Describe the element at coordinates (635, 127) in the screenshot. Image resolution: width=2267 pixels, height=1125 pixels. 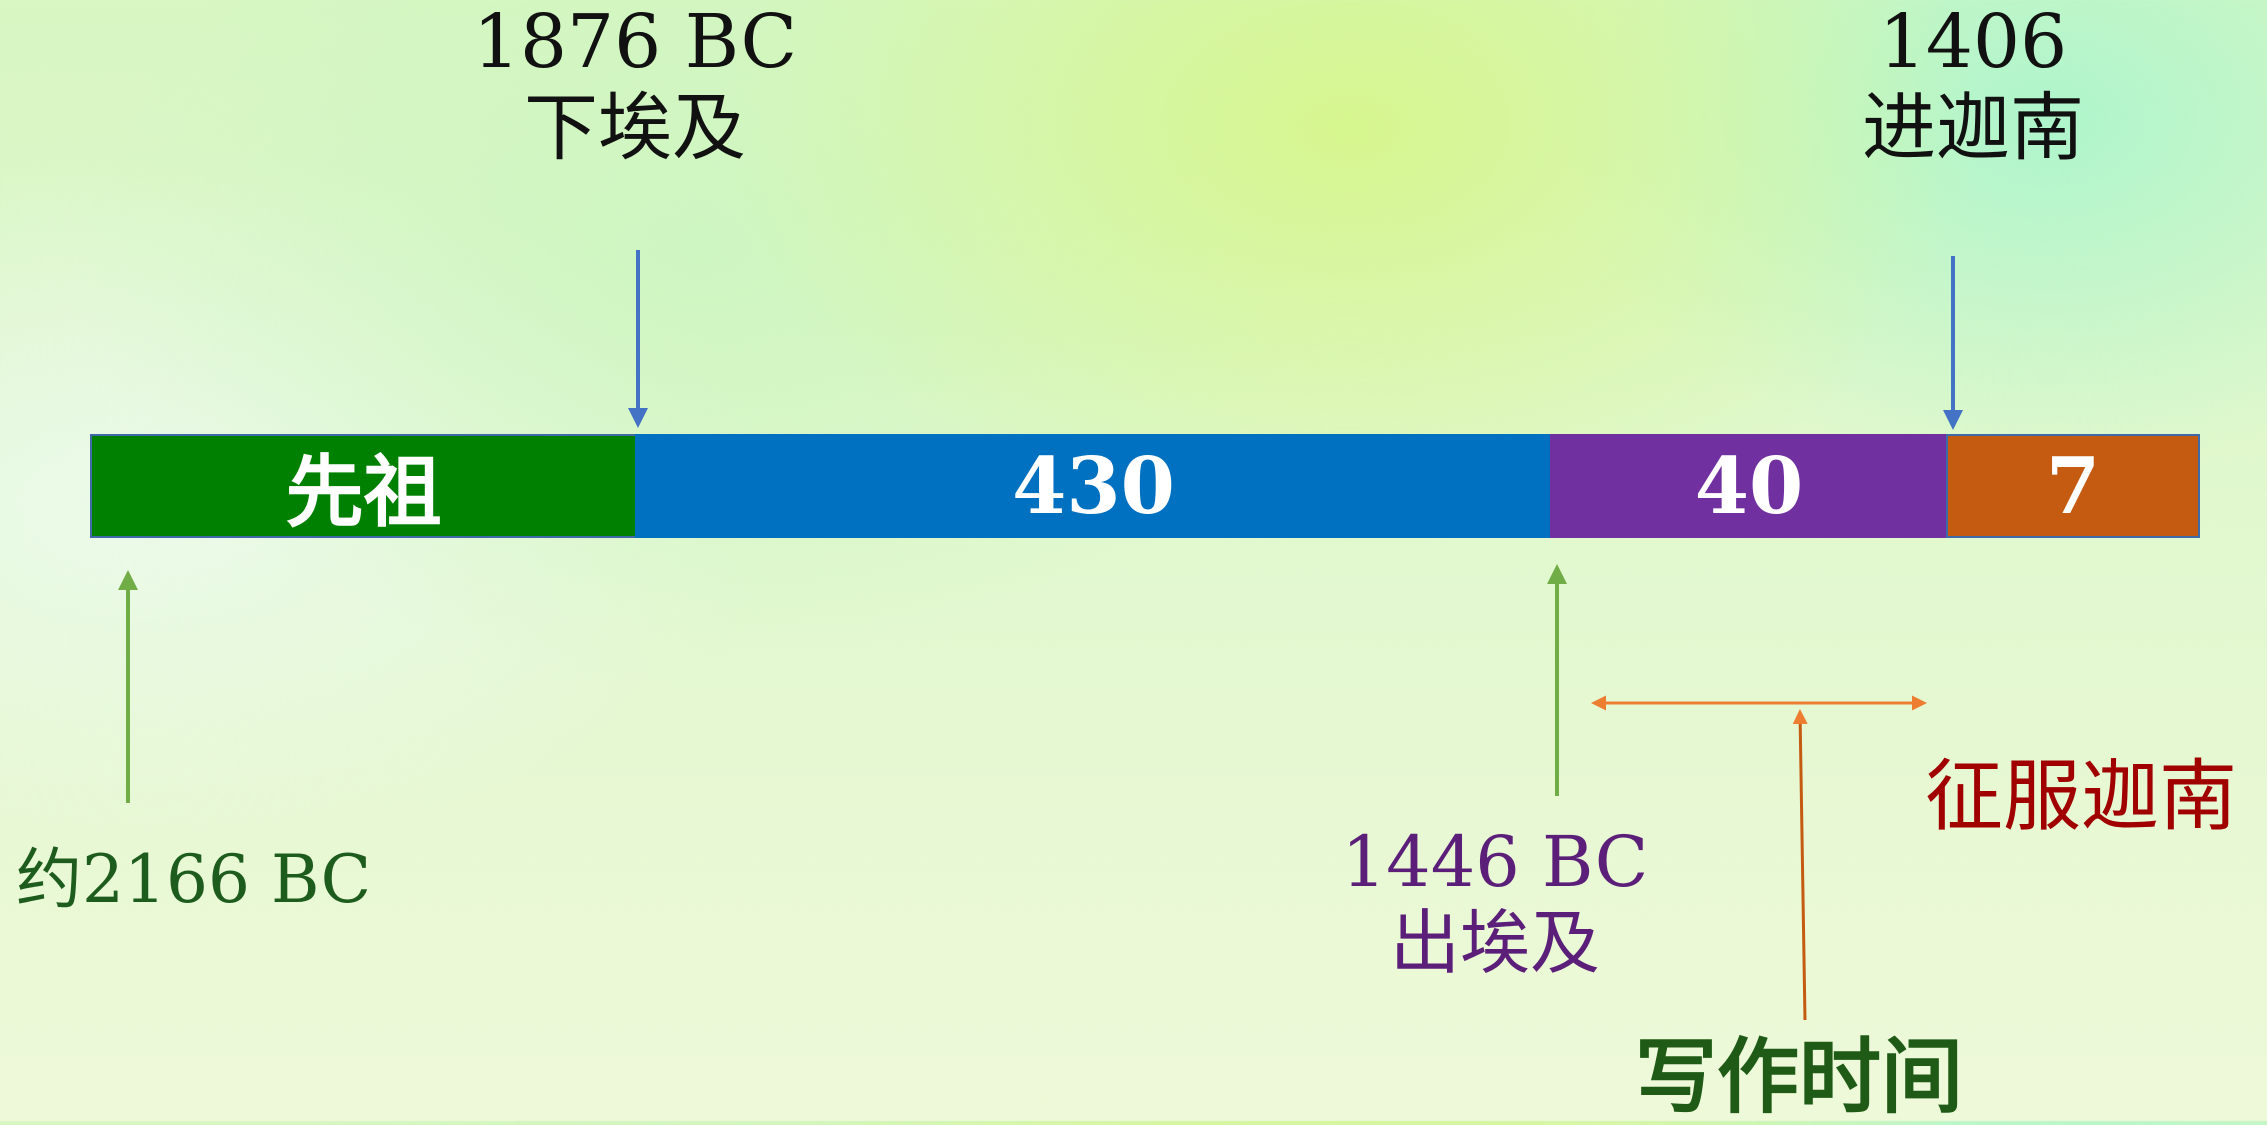
I see `descend-event: 下埃及` at that location.